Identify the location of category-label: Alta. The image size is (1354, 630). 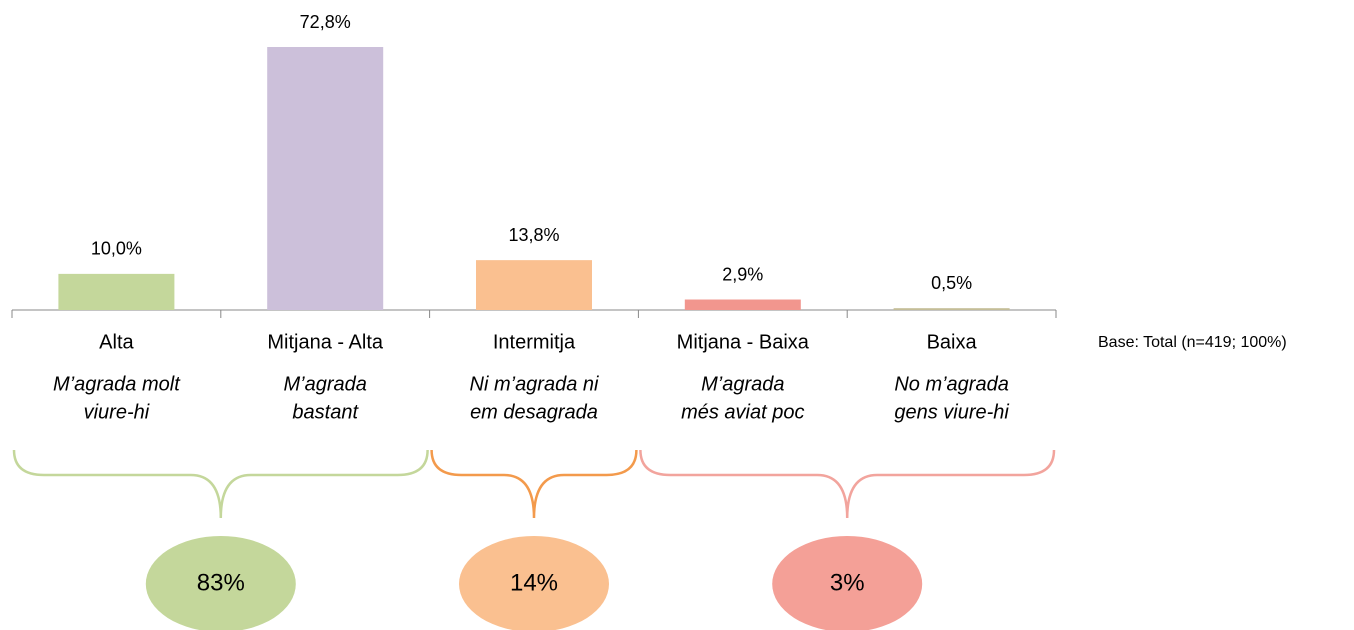
(116, 342).